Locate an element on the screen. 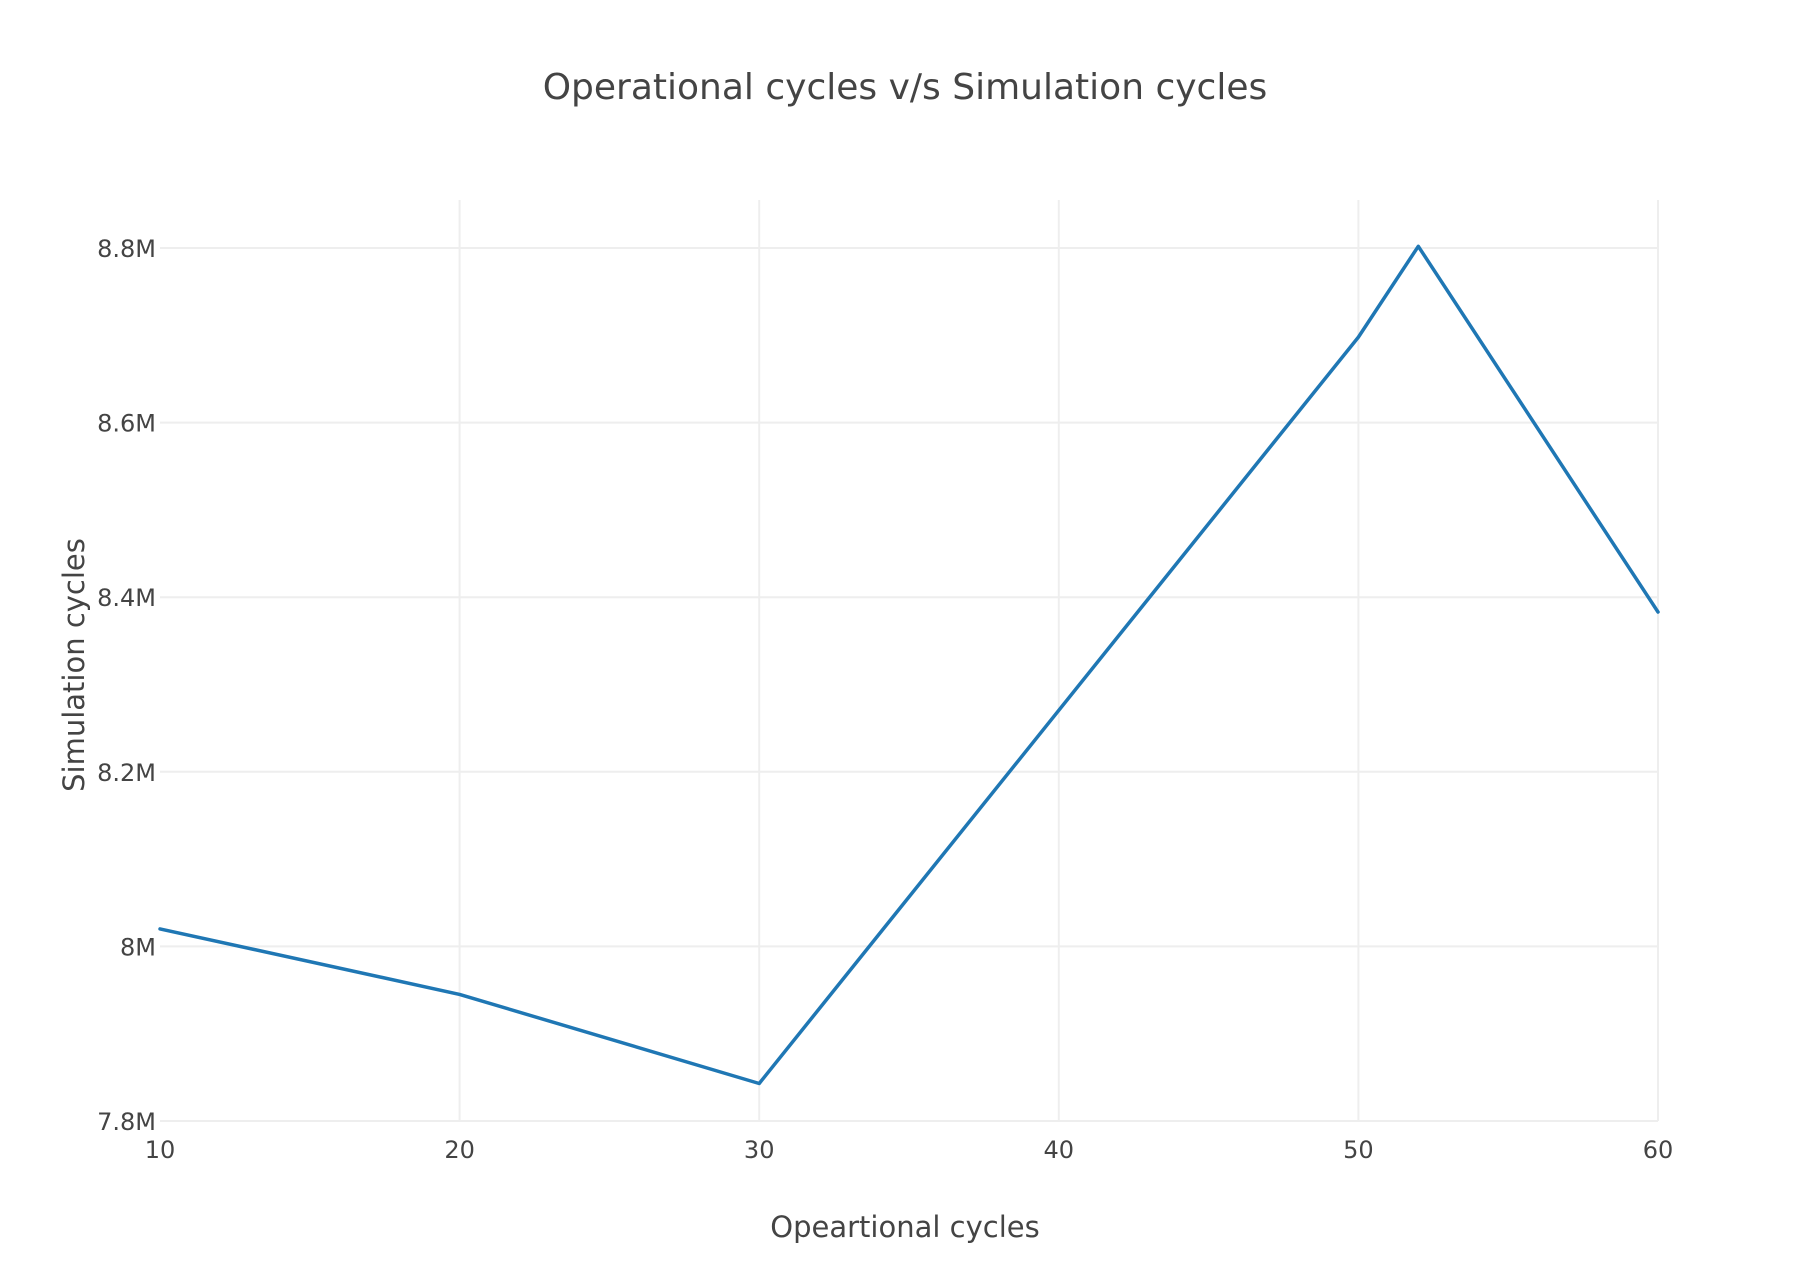 The height and width of the screenshot is (1284, 1810). x-axis-title: Opeartional cycles is located at coordinates (904, 1227).